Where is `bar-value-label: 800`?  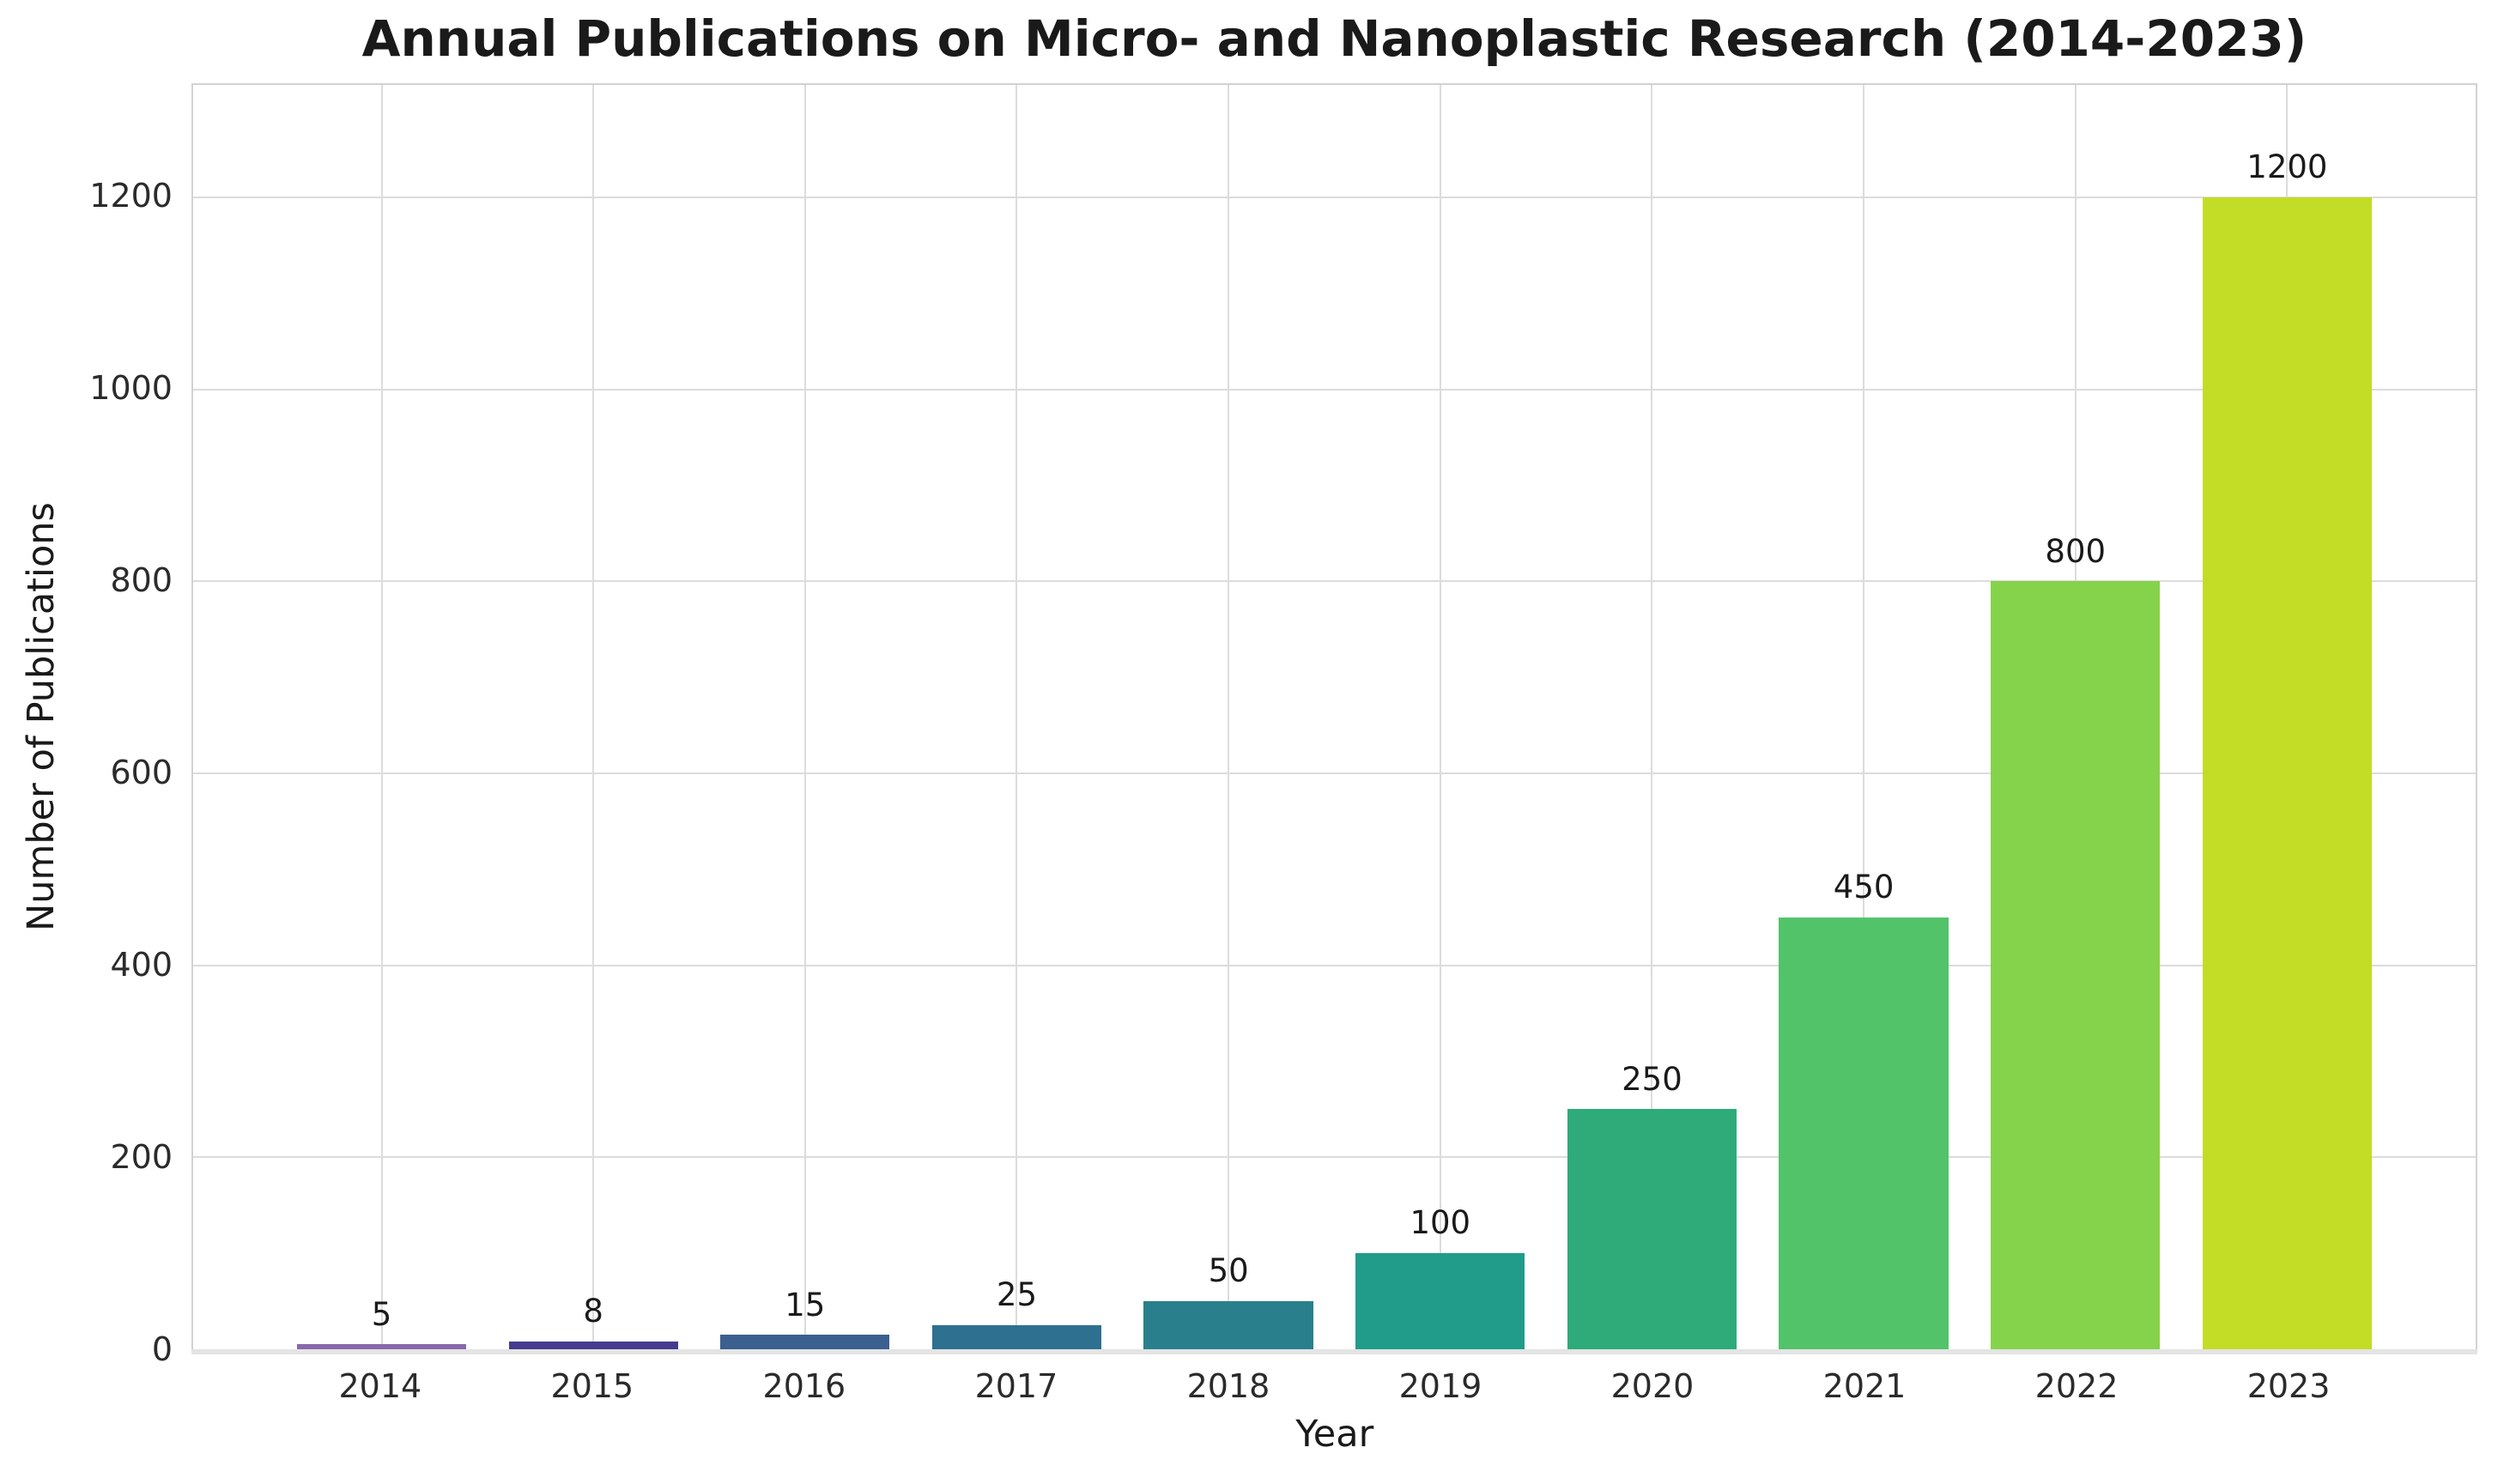
bar-value-label: 800 is located at coordinates (2076, 551).